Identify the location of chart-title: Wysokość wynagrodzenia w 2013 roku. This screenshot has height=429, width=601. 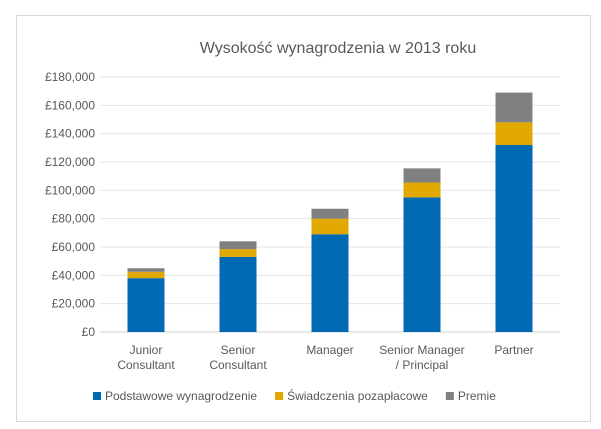
(338, 48).